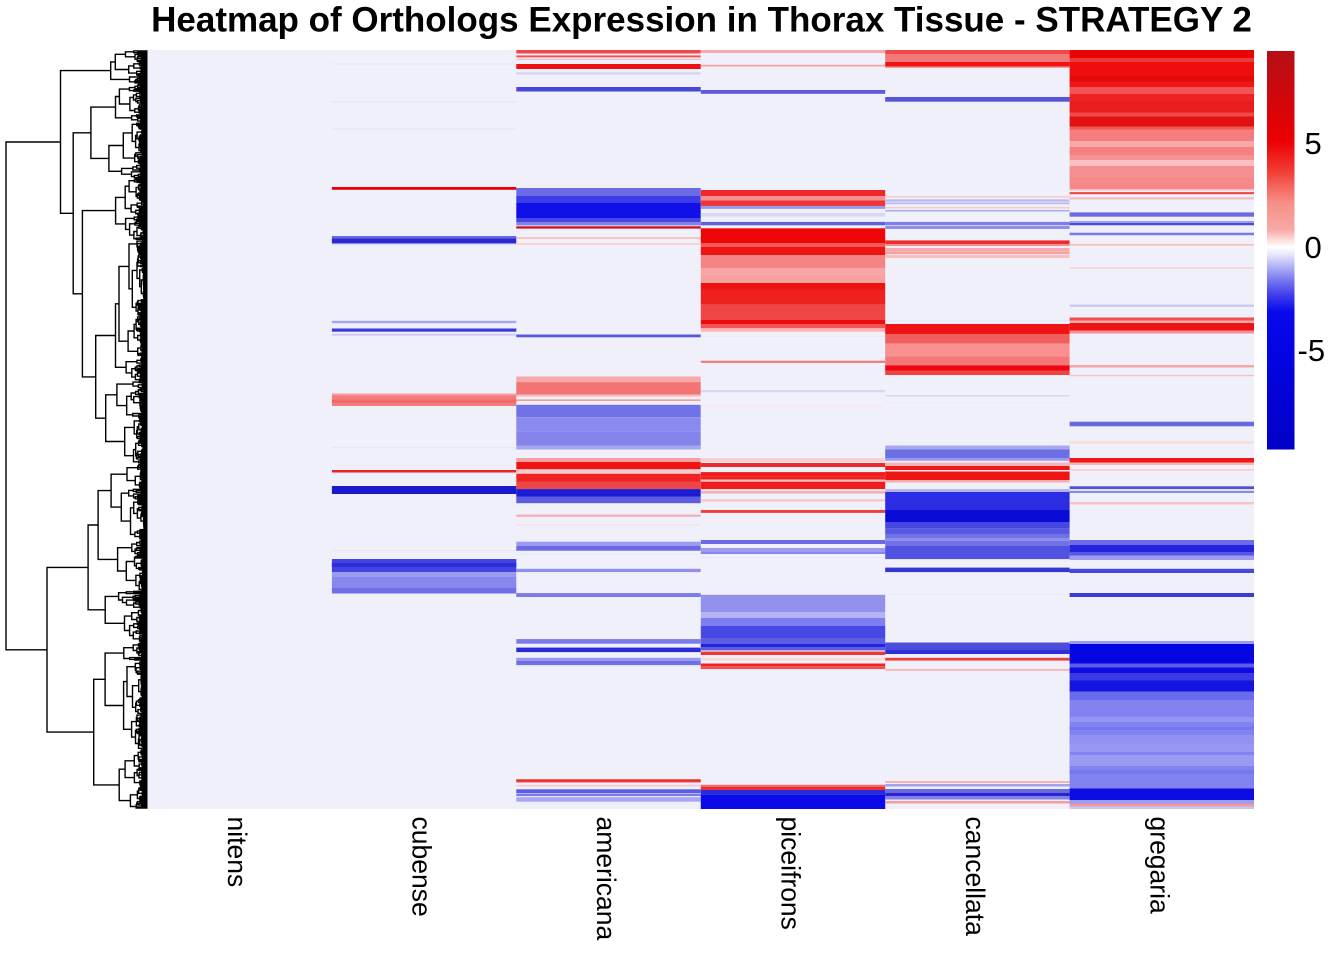 This screenshot has height=960, width=1344. I want to click on svg-text: piceifrons, so click(791, 873).